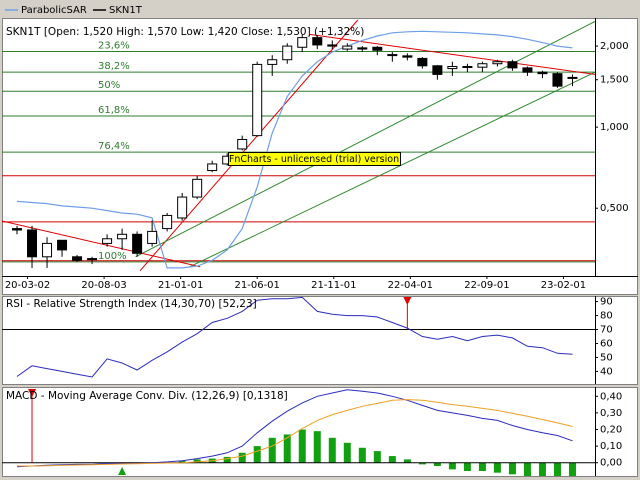 The height and width of the screenshot is (480, 640). What do you see at coordinates (606, 330) in the screenshot?
I see `y-tick-label: 70` at bounding box center [606, 330].